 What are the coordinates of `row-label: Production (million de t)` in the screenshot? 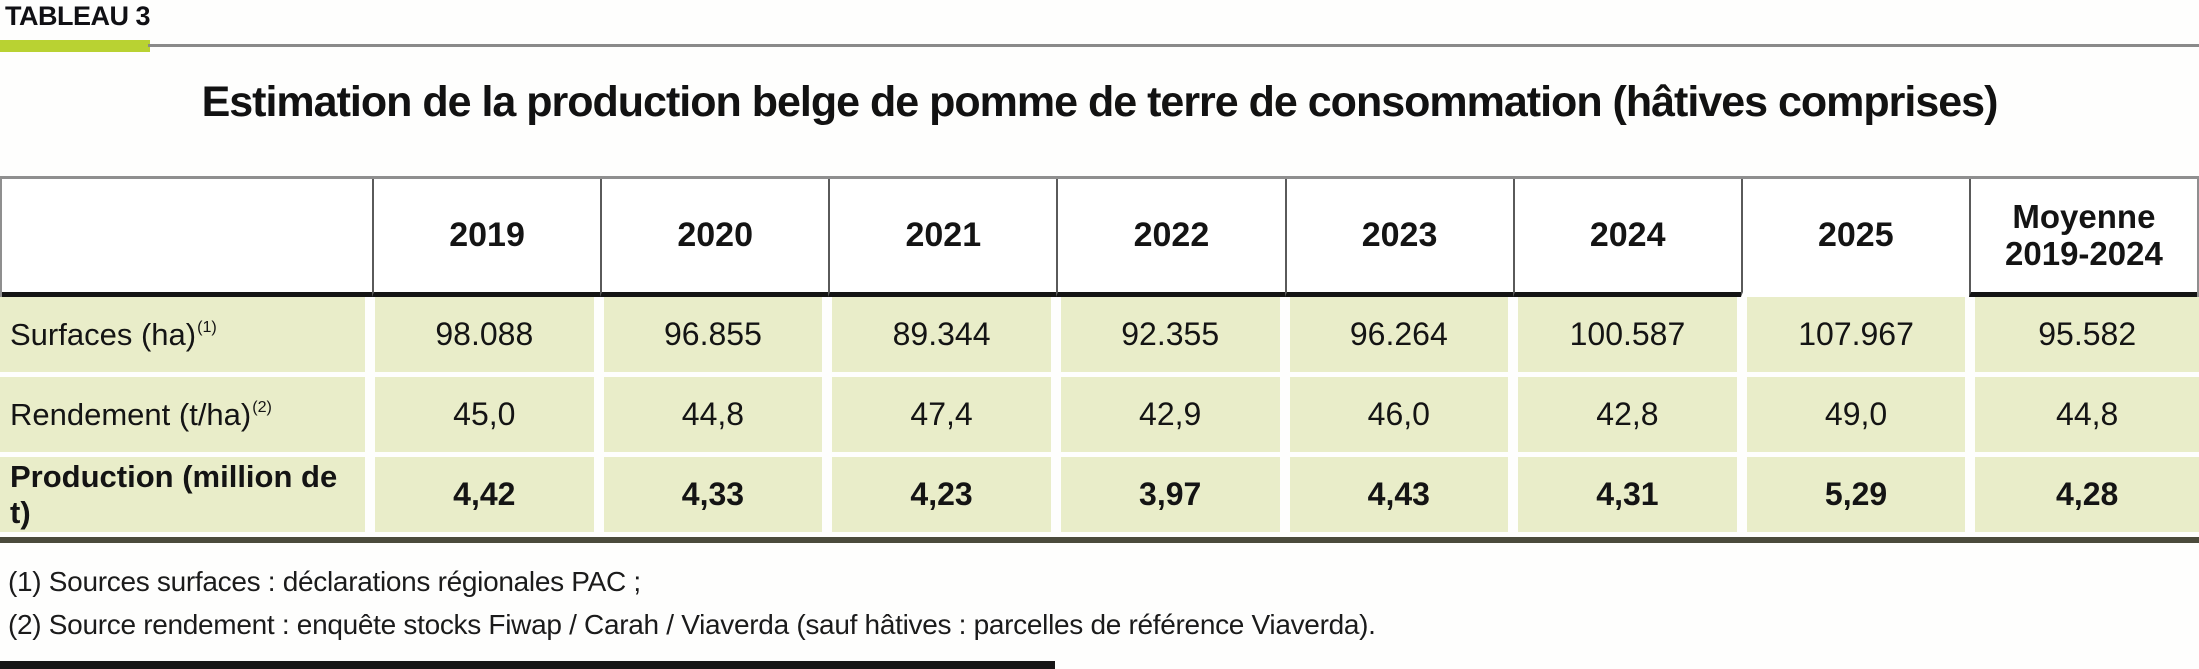 It's located at (182, 494).